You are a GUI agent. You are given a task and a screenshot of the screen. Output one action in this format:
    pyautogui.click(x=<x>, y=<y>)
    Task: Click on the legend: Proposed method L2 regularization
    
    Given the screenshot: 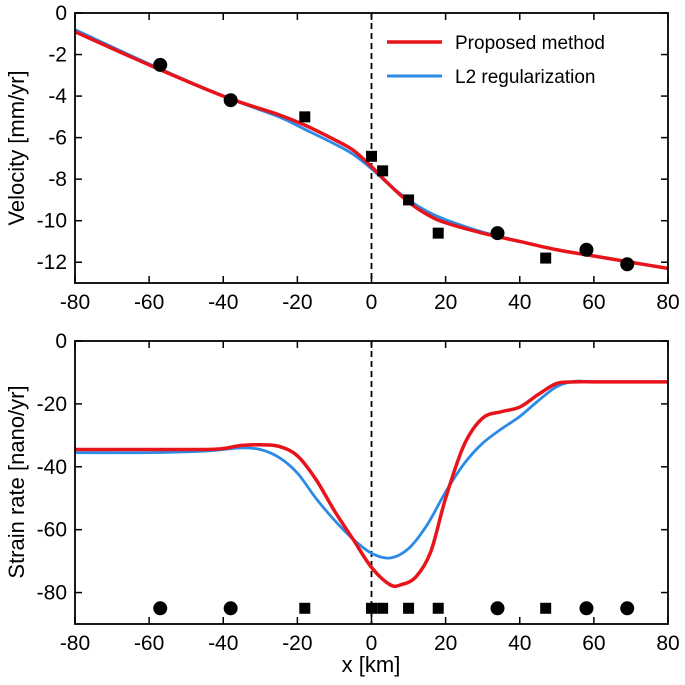 What is the action you would take?
    pyautogui.click(x=496, y=60)
    